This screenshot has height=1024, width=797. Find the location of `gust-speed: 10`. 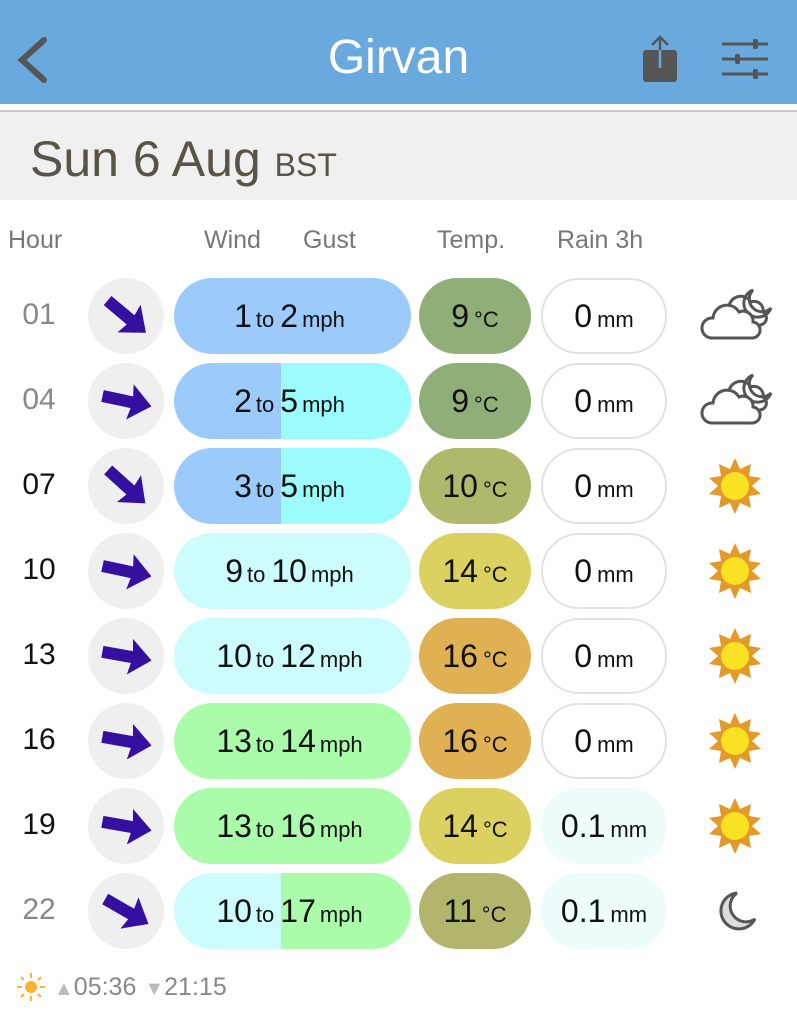

gust-speed: 10 is located at coordinates (289, 570).